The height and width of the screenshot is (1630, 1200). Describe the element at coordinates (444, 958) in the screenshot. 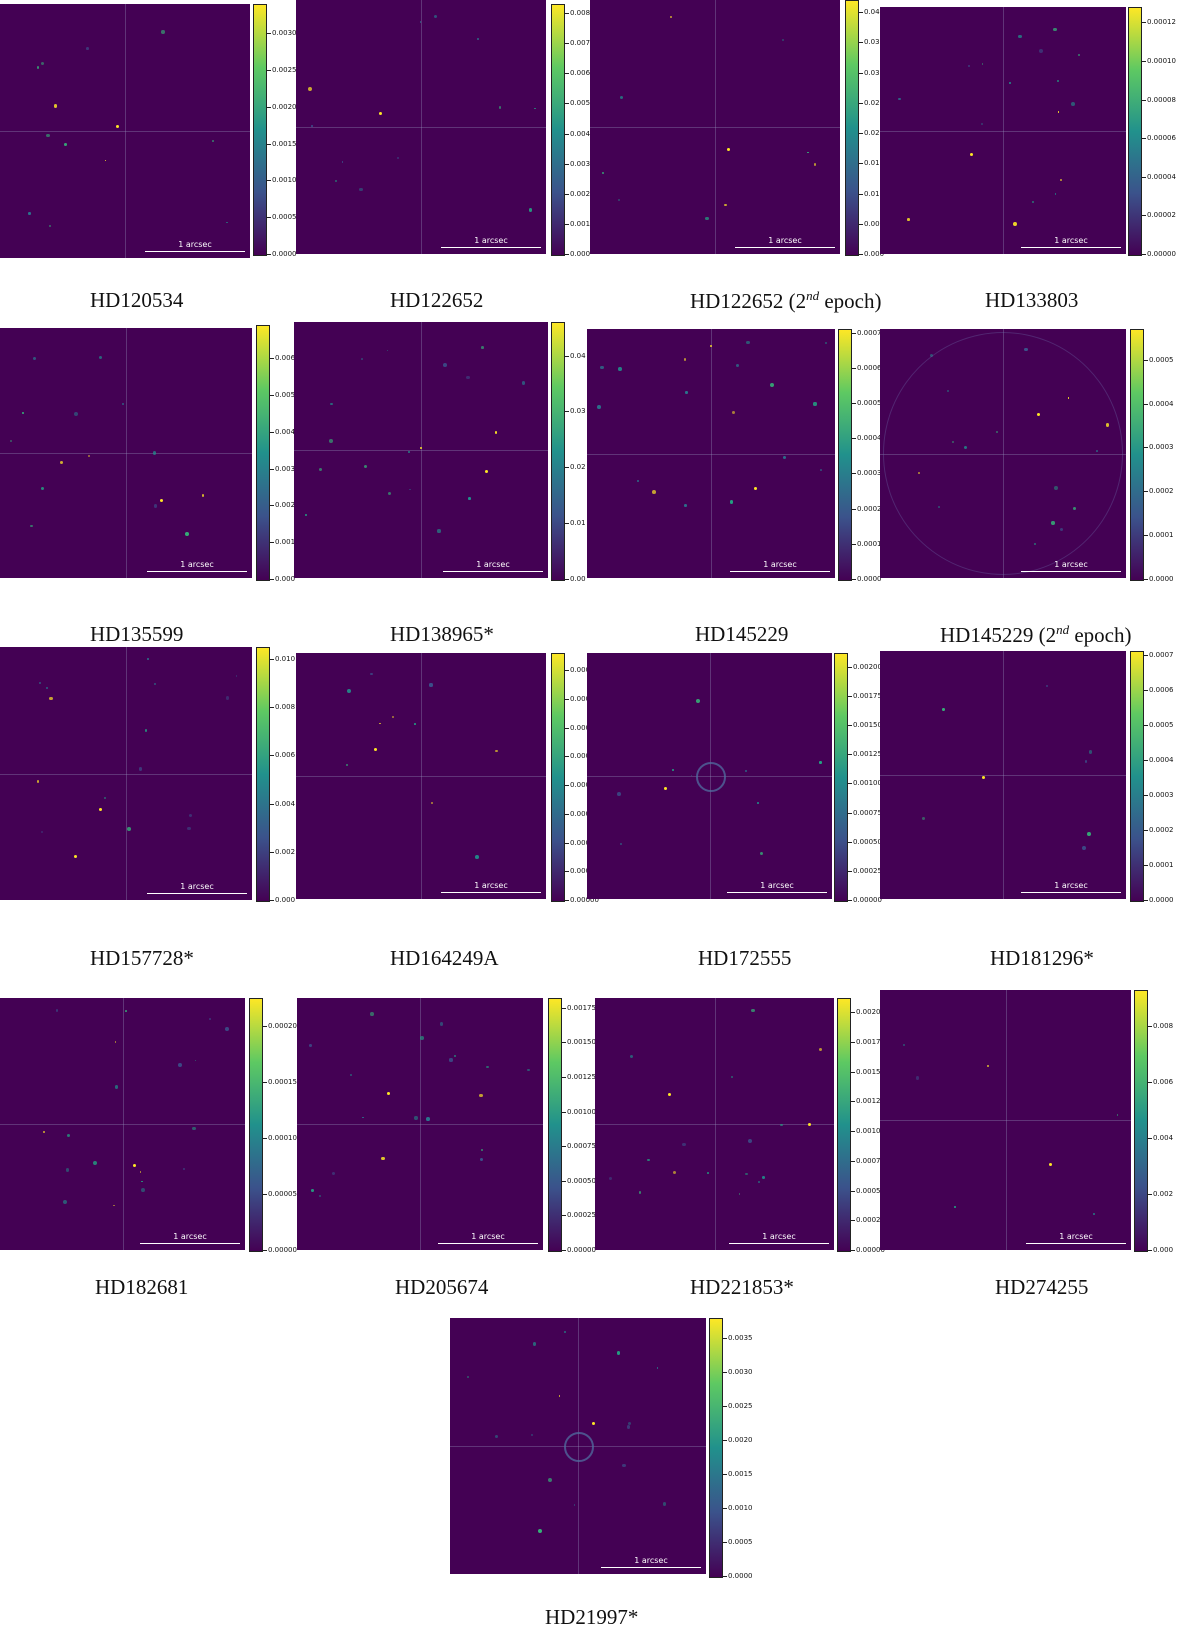

I see `panel-caption: HD164249A` at that location.